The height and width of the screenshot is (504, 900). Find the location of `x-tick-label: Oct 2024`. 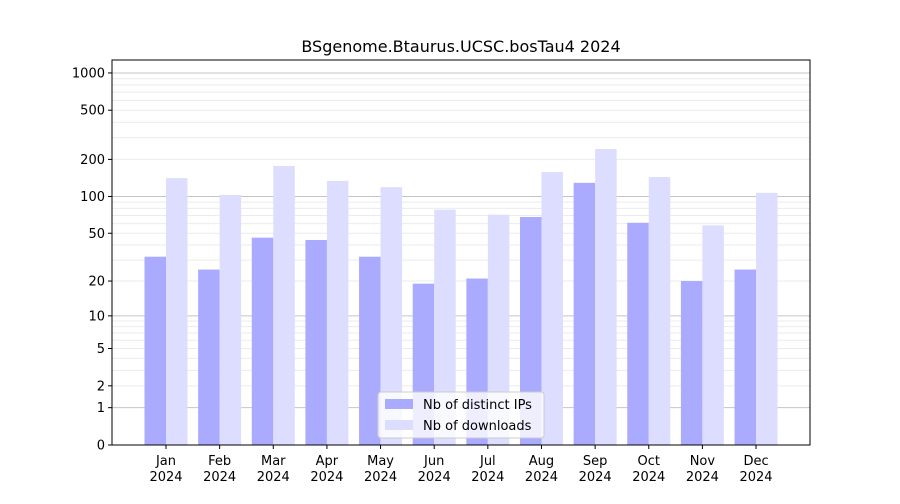

x-tick-label: Oct 2024 is located at coordinates (648, 469).